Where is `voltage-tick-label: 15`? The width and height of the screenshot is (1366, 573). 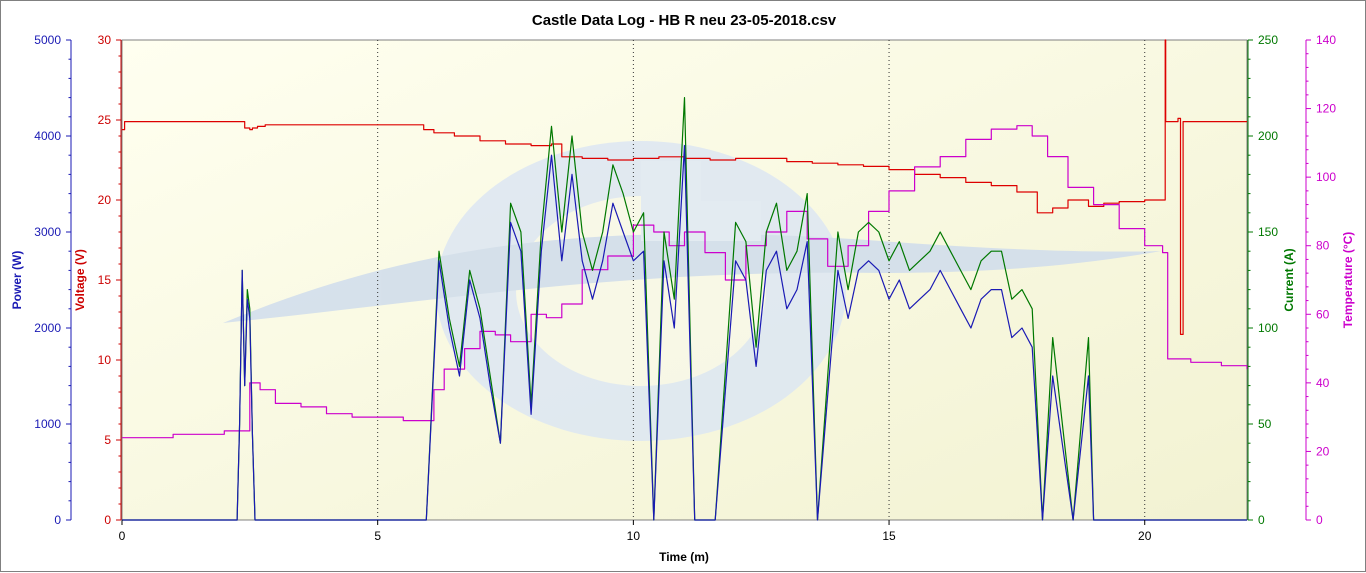 voltage-tick-label: 15 is located at coordinates (105, 280).